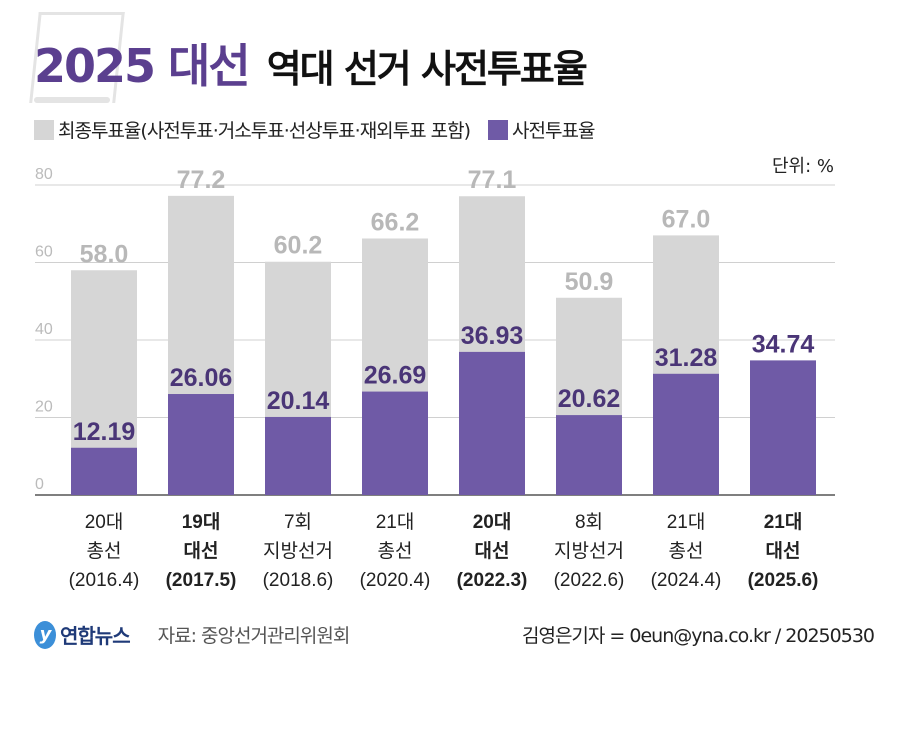  I want to click on data-label-total: 66.2, so click(395, 222).